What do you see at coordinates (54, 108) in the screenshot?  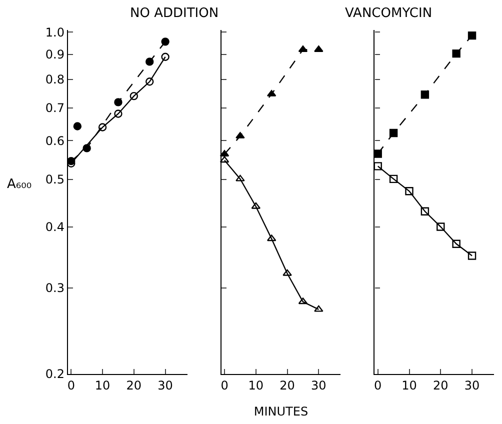 I see `y-tick-label: 0.7` at bounding box center [54, 108].